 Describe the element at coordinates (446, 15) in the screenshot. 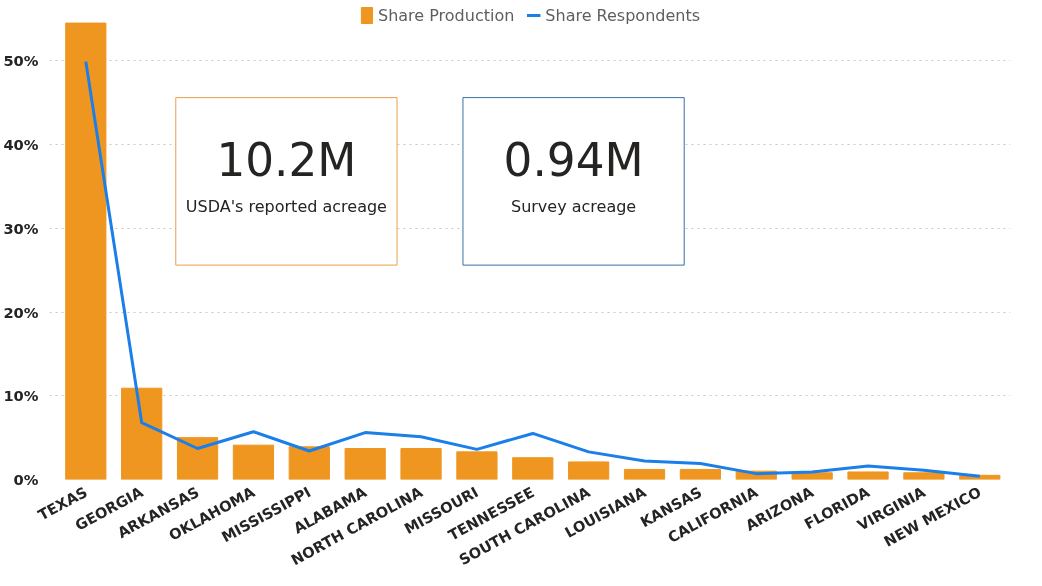

I see `legend-label: Share Production` at that location.